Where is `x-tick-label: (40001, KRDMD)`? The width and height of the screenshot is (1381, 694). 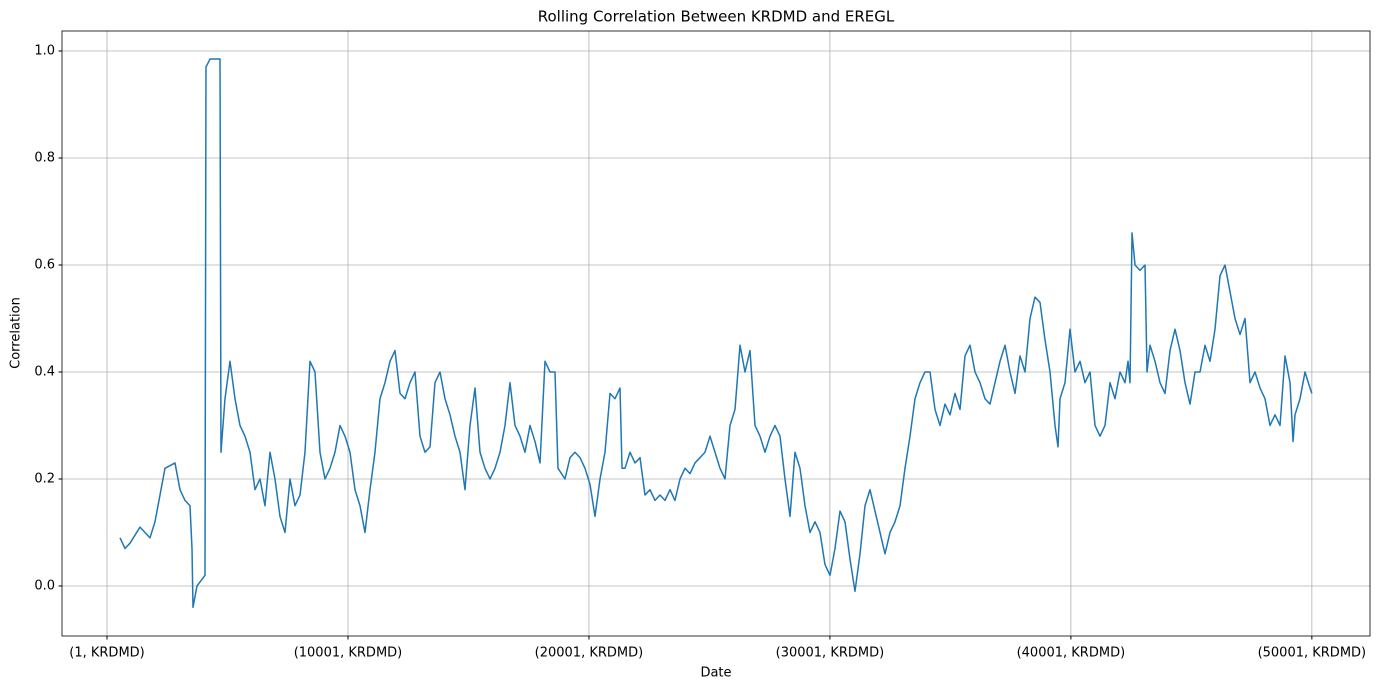
x-tick-label: (40001, KRDMD) is located at coordinates (1071, 653).